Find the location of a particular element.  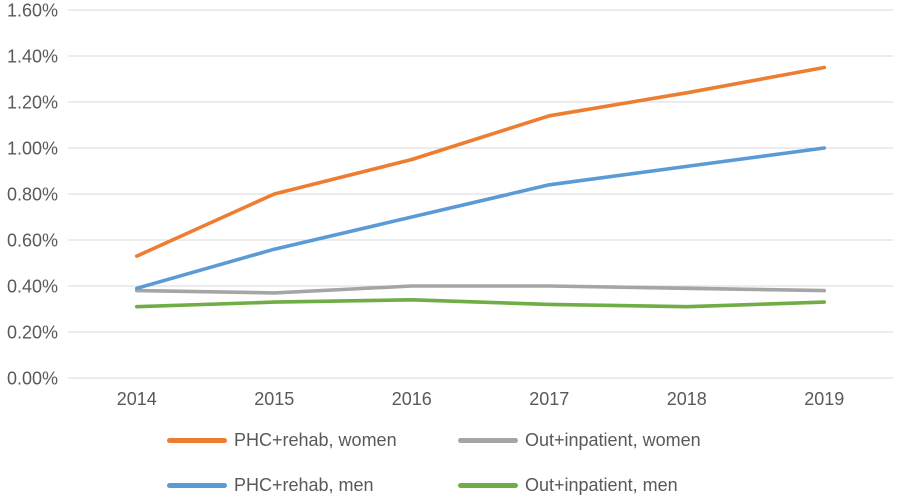

x-axis-label: 2016 is located at coordinates (412, 399).